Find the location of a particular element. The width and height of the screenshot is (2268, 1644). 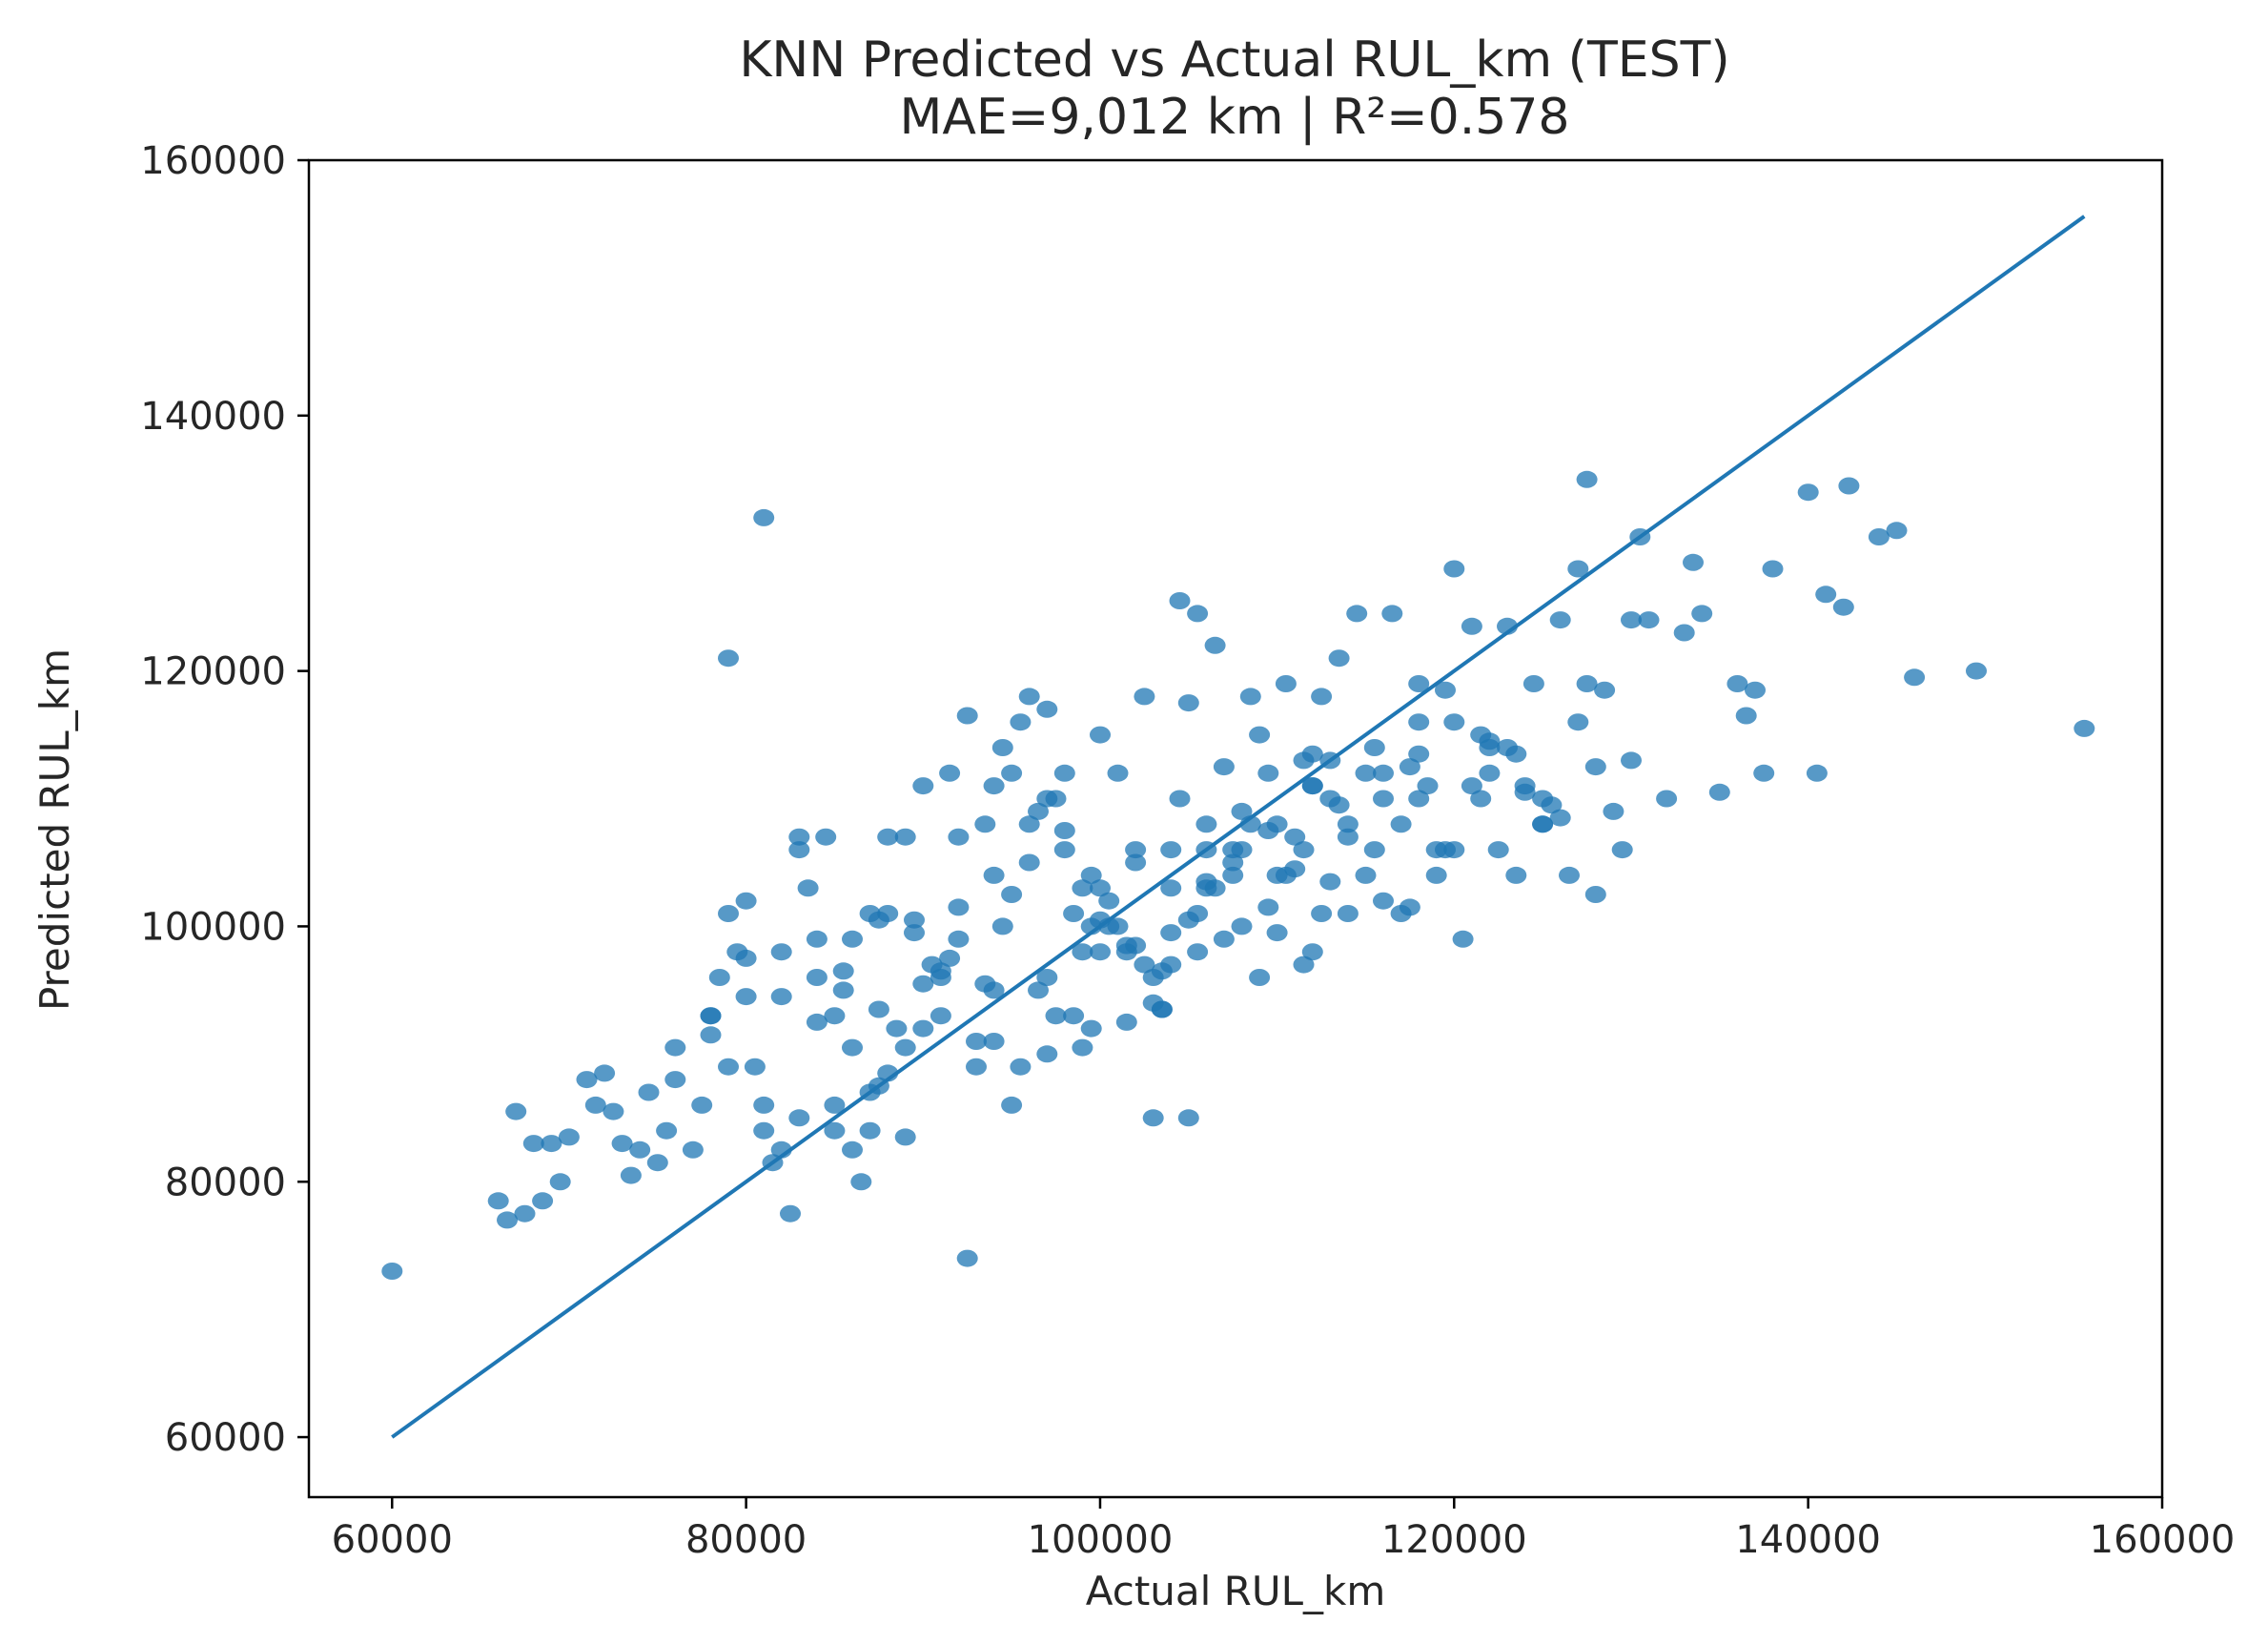

x-tick-label: 160000 is located at coordinates (2163, 1540).